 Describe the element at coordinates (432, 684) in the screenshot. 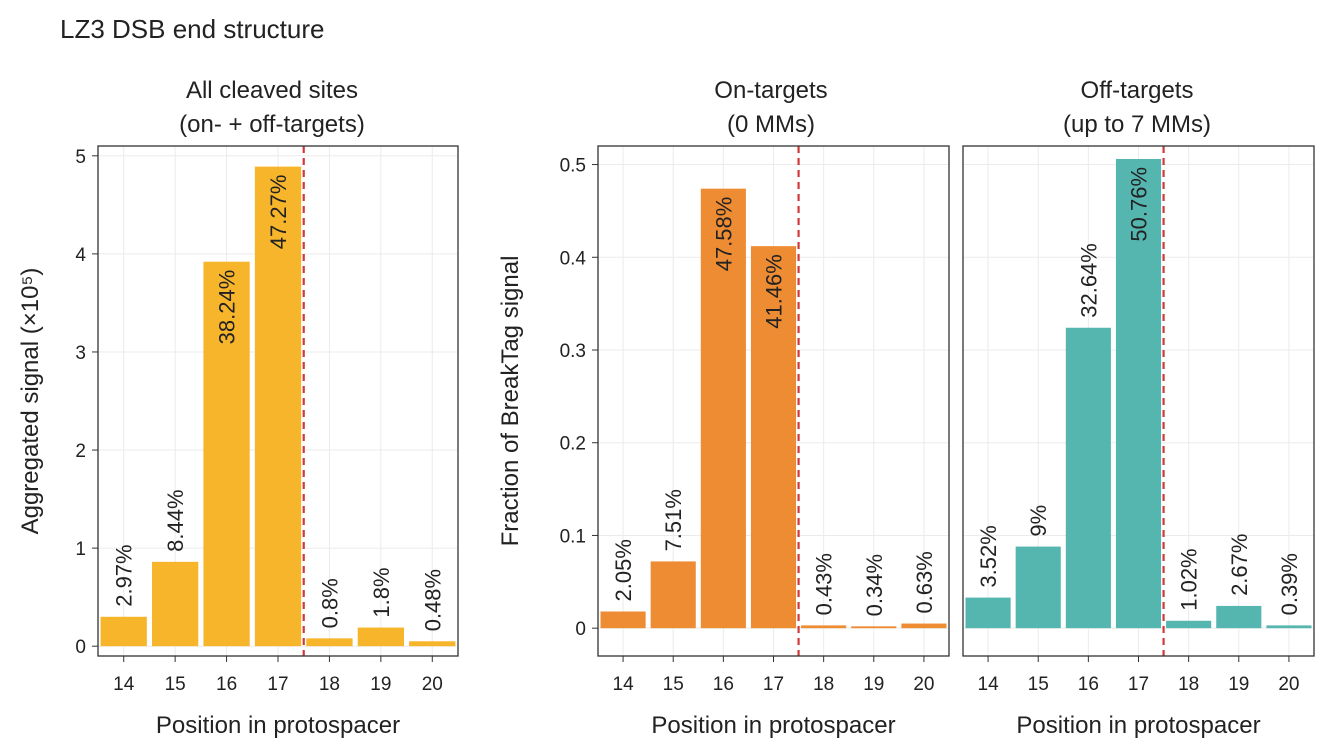

I see `panel1-x-tick-label: 20` at that location.